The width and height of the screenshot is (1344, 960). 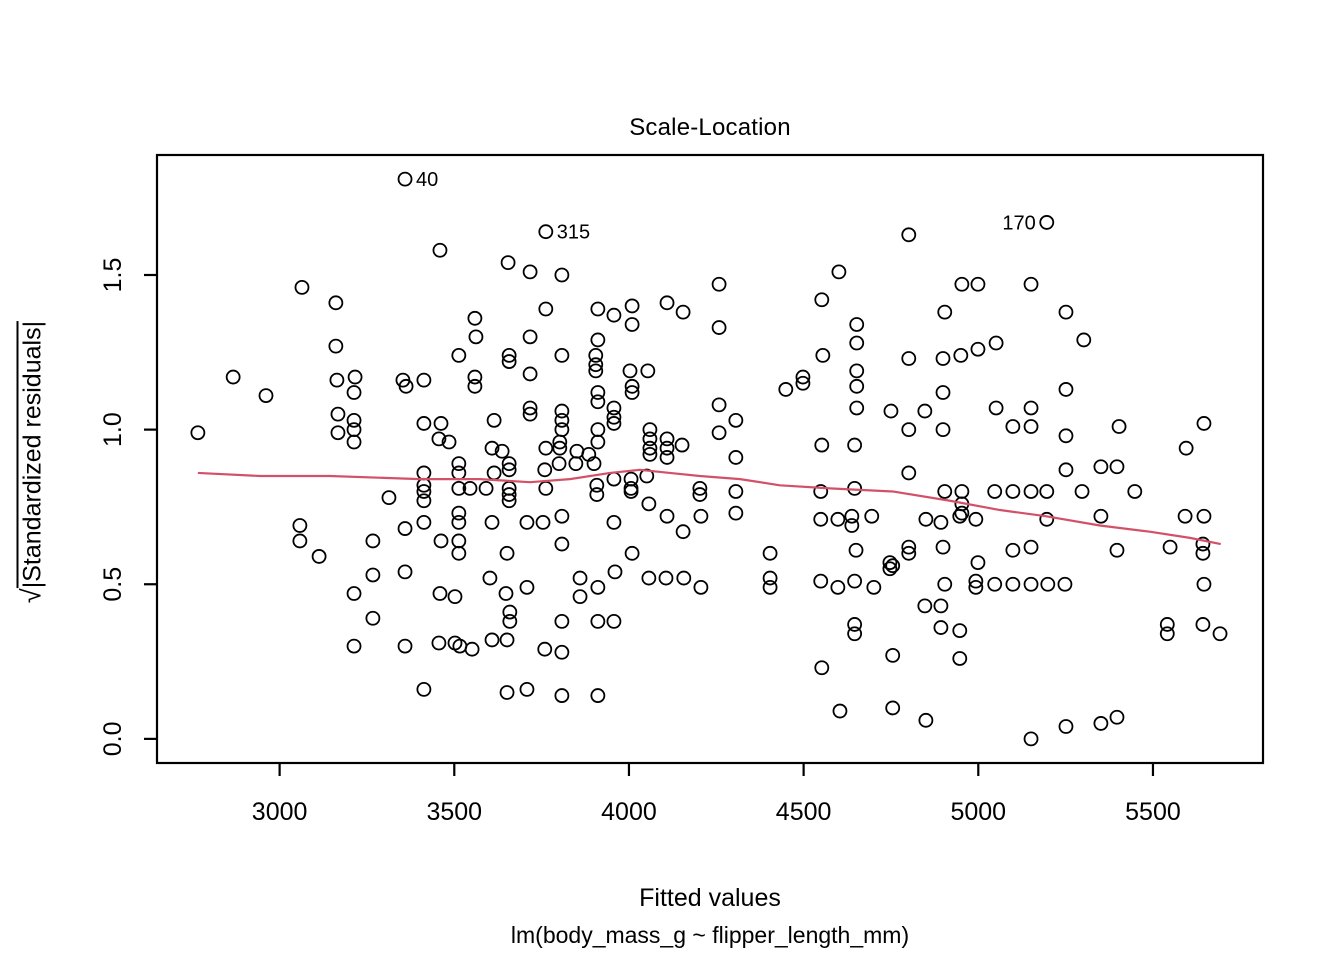 What do you see at coordinates (280, 812) in the screenshot?
I see `x-tick-label: 3000` at bounding box center [280, 812].